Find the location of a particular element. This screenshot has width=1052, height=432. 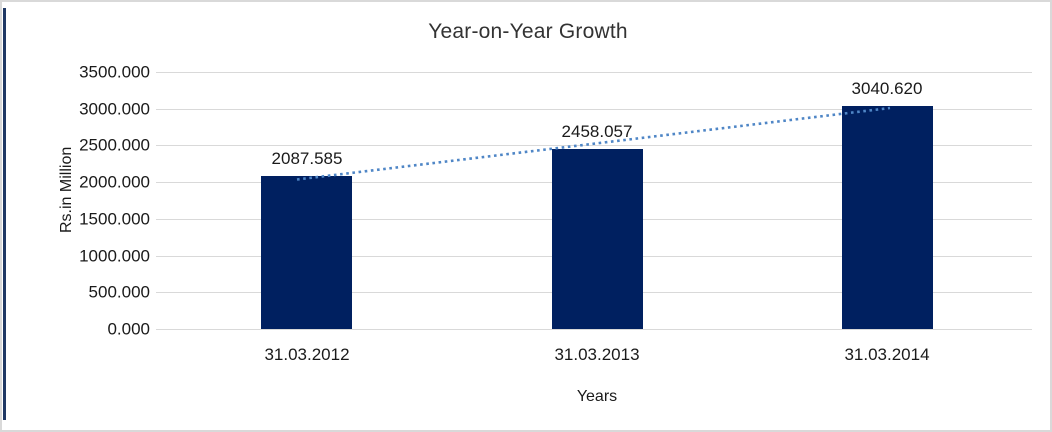

data-label-2013: 2458.057 is located at coordinates (597, 131).